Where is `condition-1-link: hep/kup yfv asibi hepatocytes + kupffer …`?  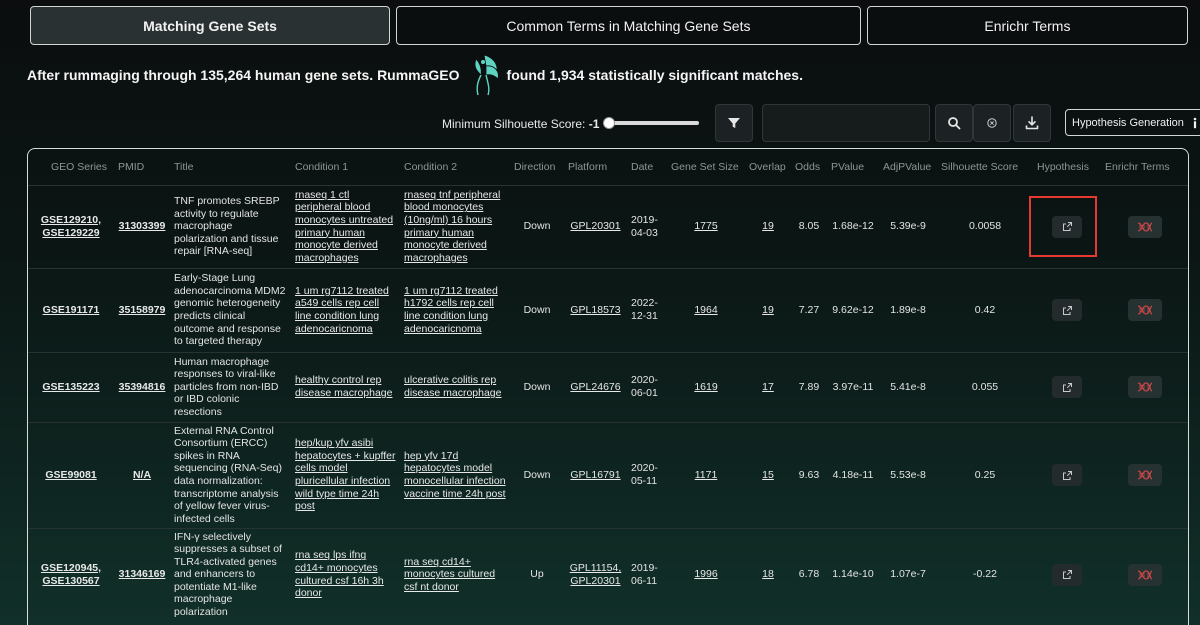 condition-1-link: hep/kup yfv asibi hepatocytes + kupffer … is located at coordinates (345, 475).